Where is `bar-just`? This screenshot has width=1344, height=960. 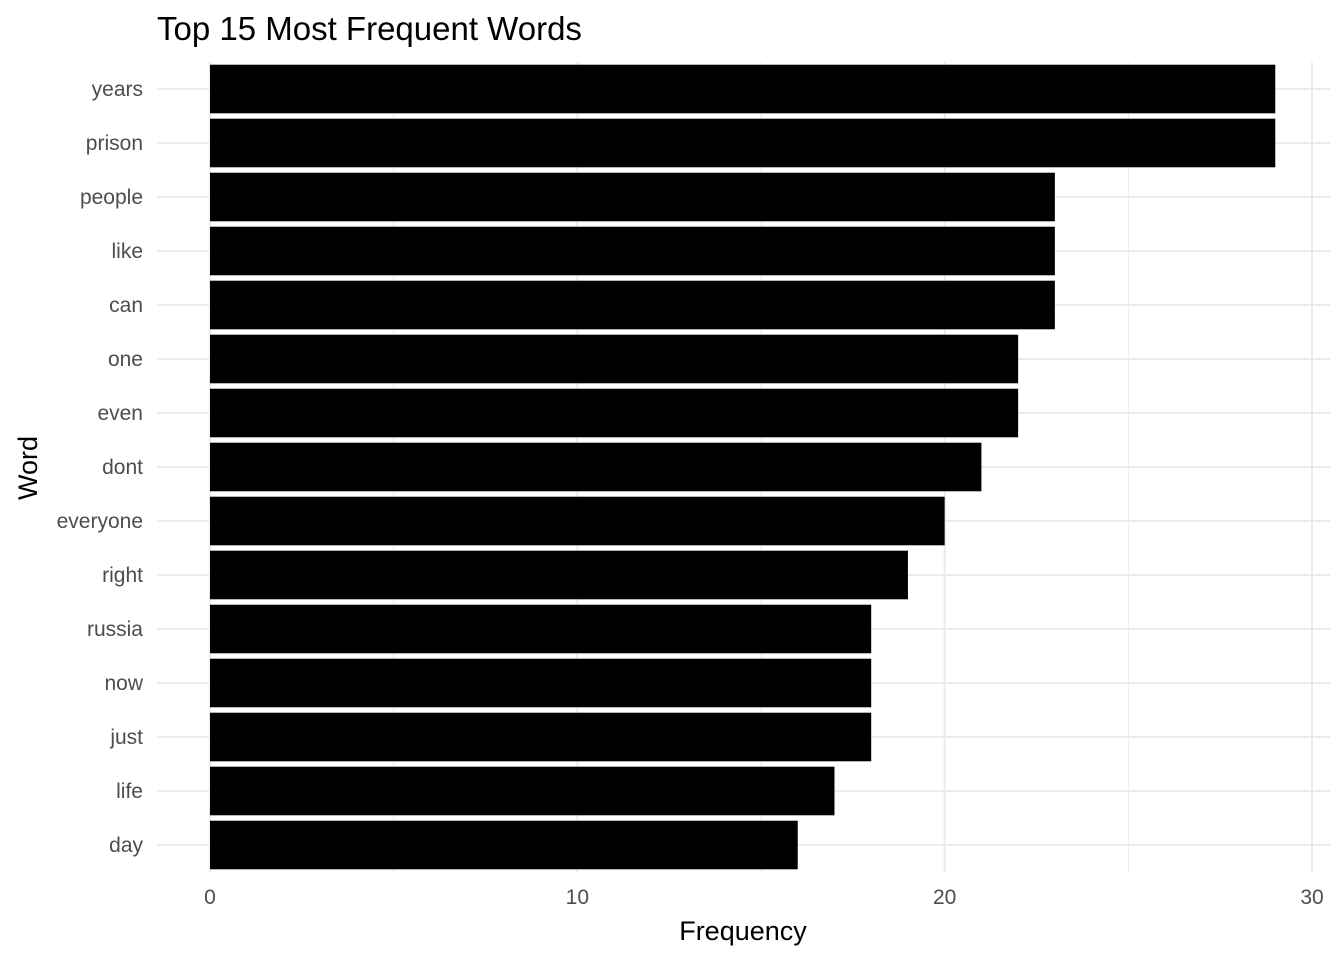
bar-just is located at coordinates (541, 737).